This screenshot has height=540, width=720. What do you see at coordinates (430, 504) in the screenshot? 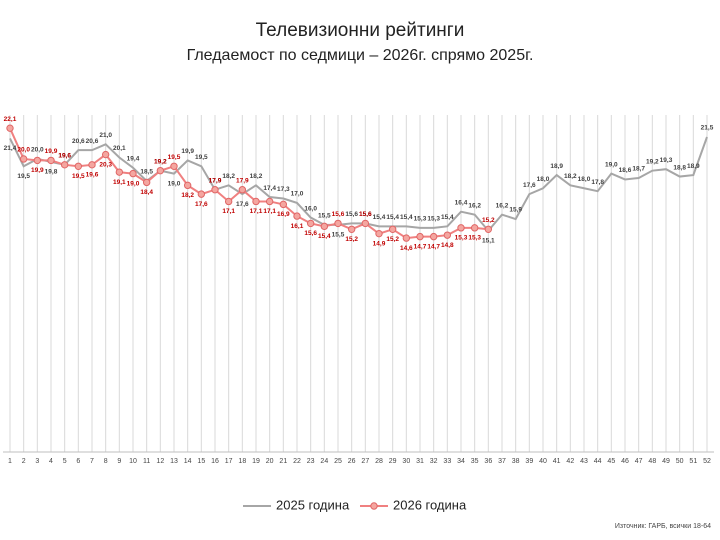
I see `legend-label: 2026 година` at bounding box center [430, 504].